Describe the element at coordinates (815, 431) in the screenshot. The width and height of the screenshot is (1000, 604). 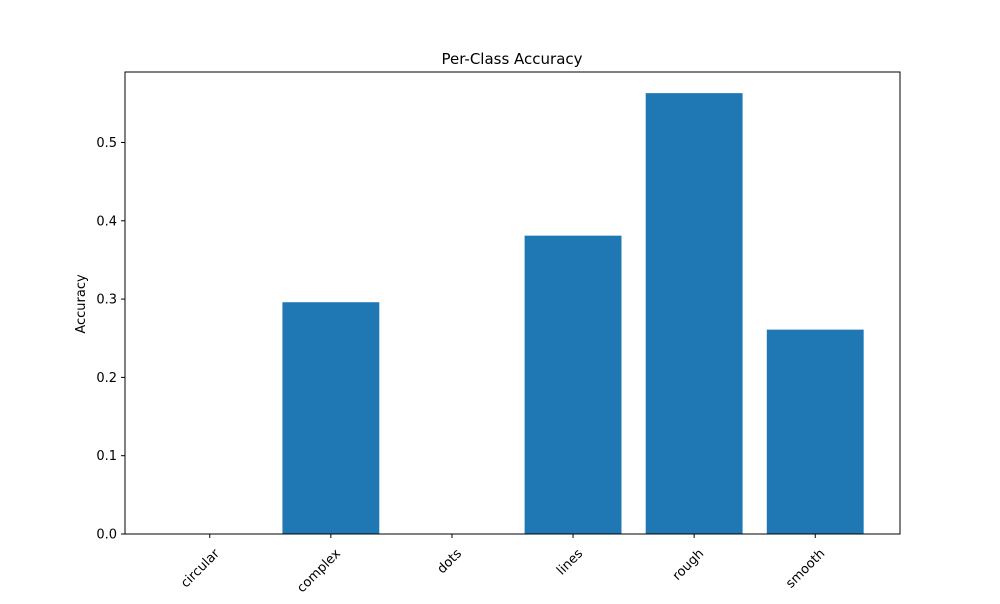
I see `bar-smooth` at that location.